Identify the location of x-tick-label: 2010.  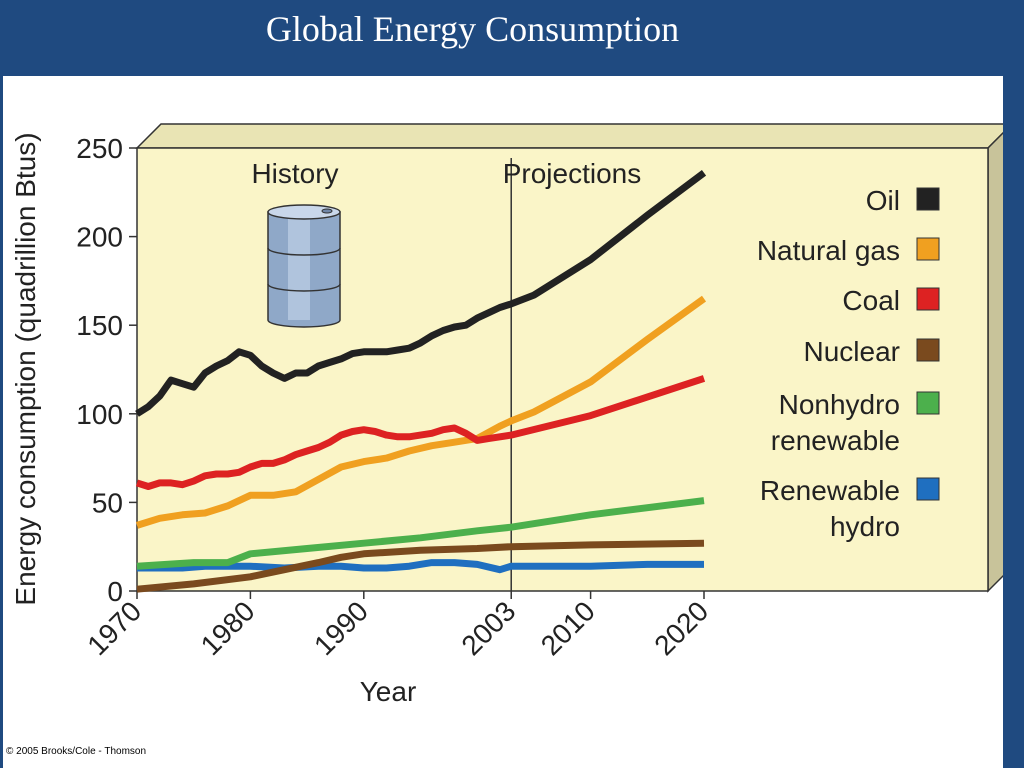
(568, 628).